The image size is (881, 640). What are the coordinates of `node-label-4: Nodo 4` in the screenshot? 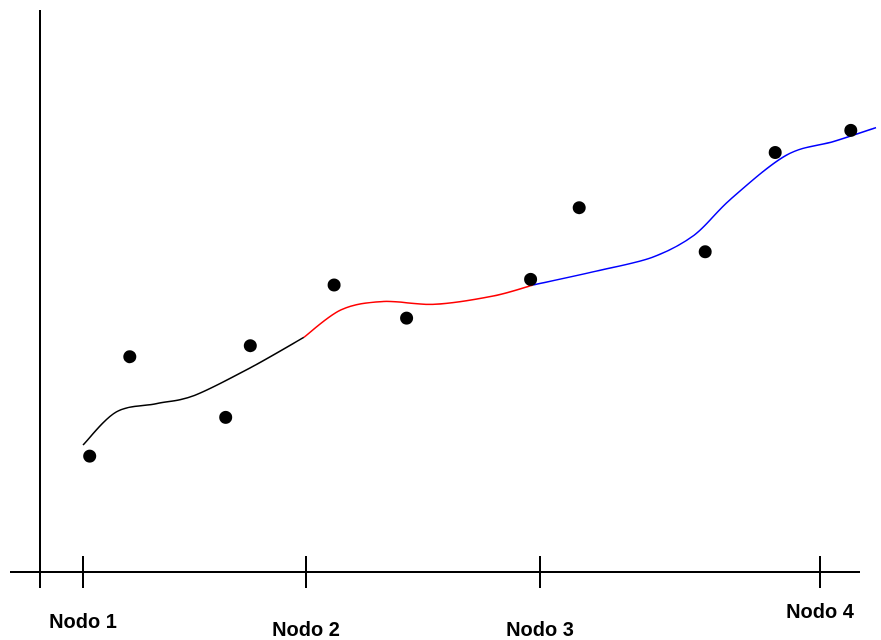 It's located at (820, 612).